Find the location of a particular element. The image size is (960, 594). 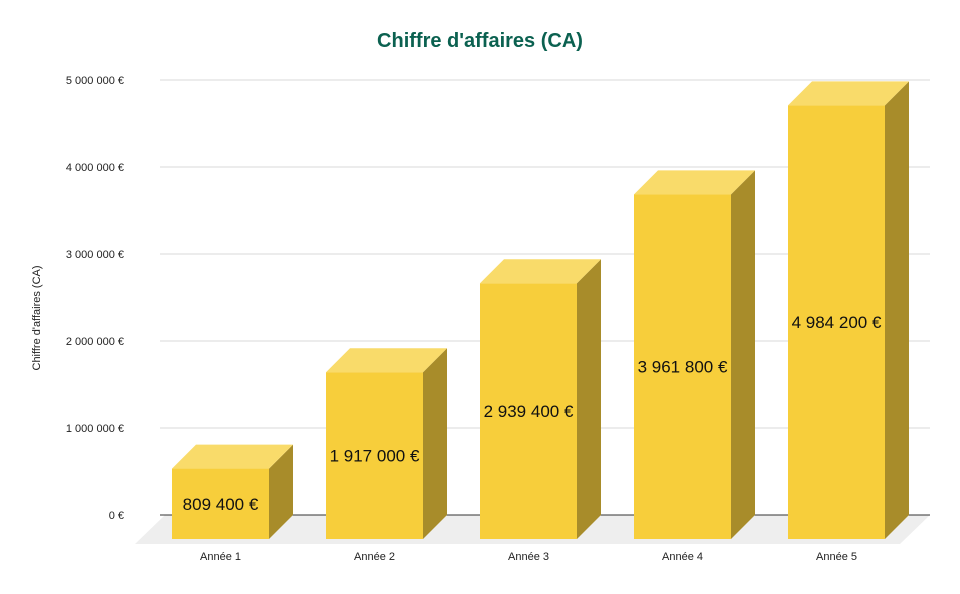

x-tick-label: Année 1 is located at coordinates (220, 557).